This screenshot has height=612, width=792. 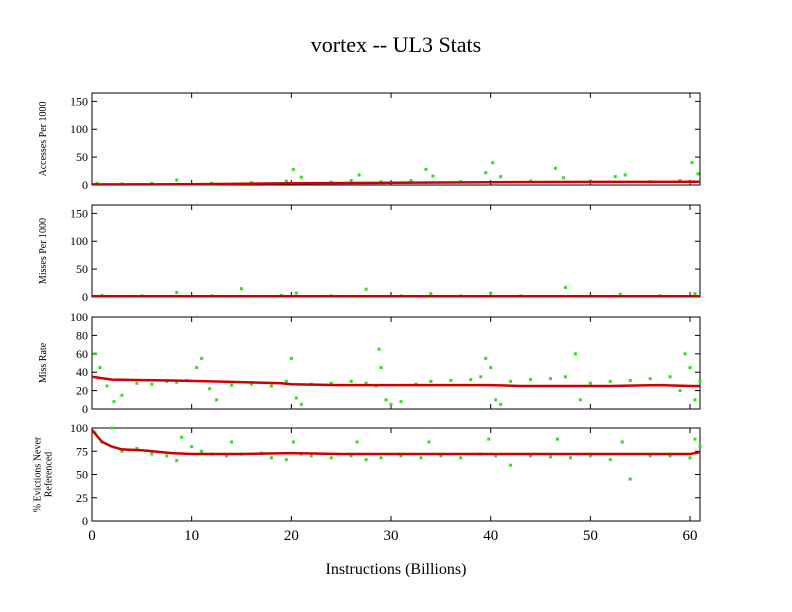 What do you see at coordinates (43, 362) in the screenshot?
I see `y-axis-label: Miss Rate` at bounding box center [43, 362].